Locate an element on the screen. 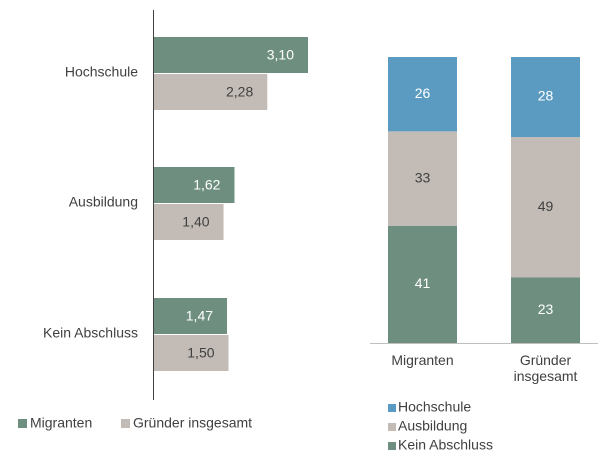 The image size is (603, 457). data-label: 41 is located at coordinates (423, 283).